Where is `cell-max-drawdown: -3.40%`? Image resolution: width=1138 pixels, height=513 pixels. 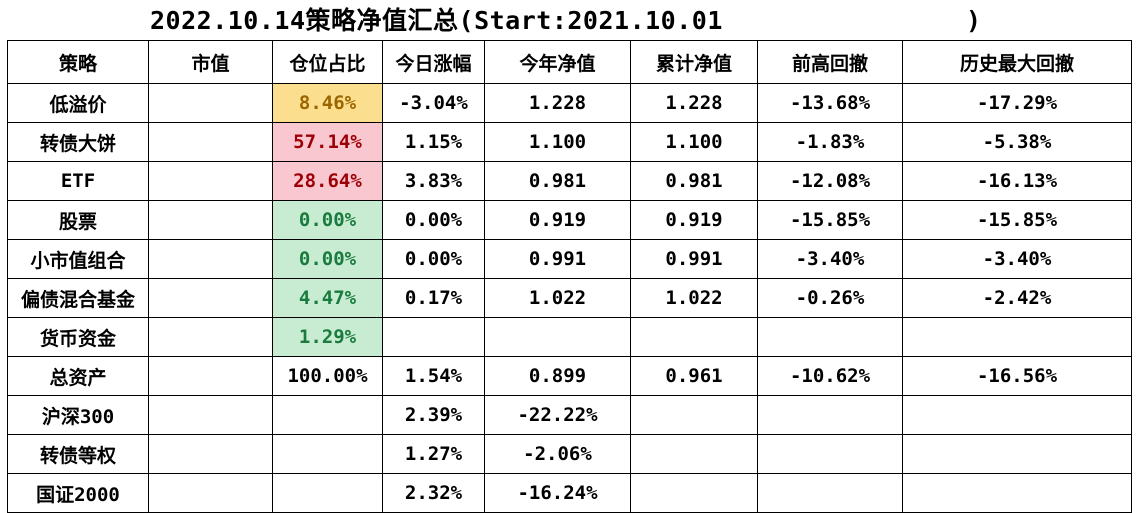 cell-max-drawdown: -3.40% is located at coordinates (1017, 259).